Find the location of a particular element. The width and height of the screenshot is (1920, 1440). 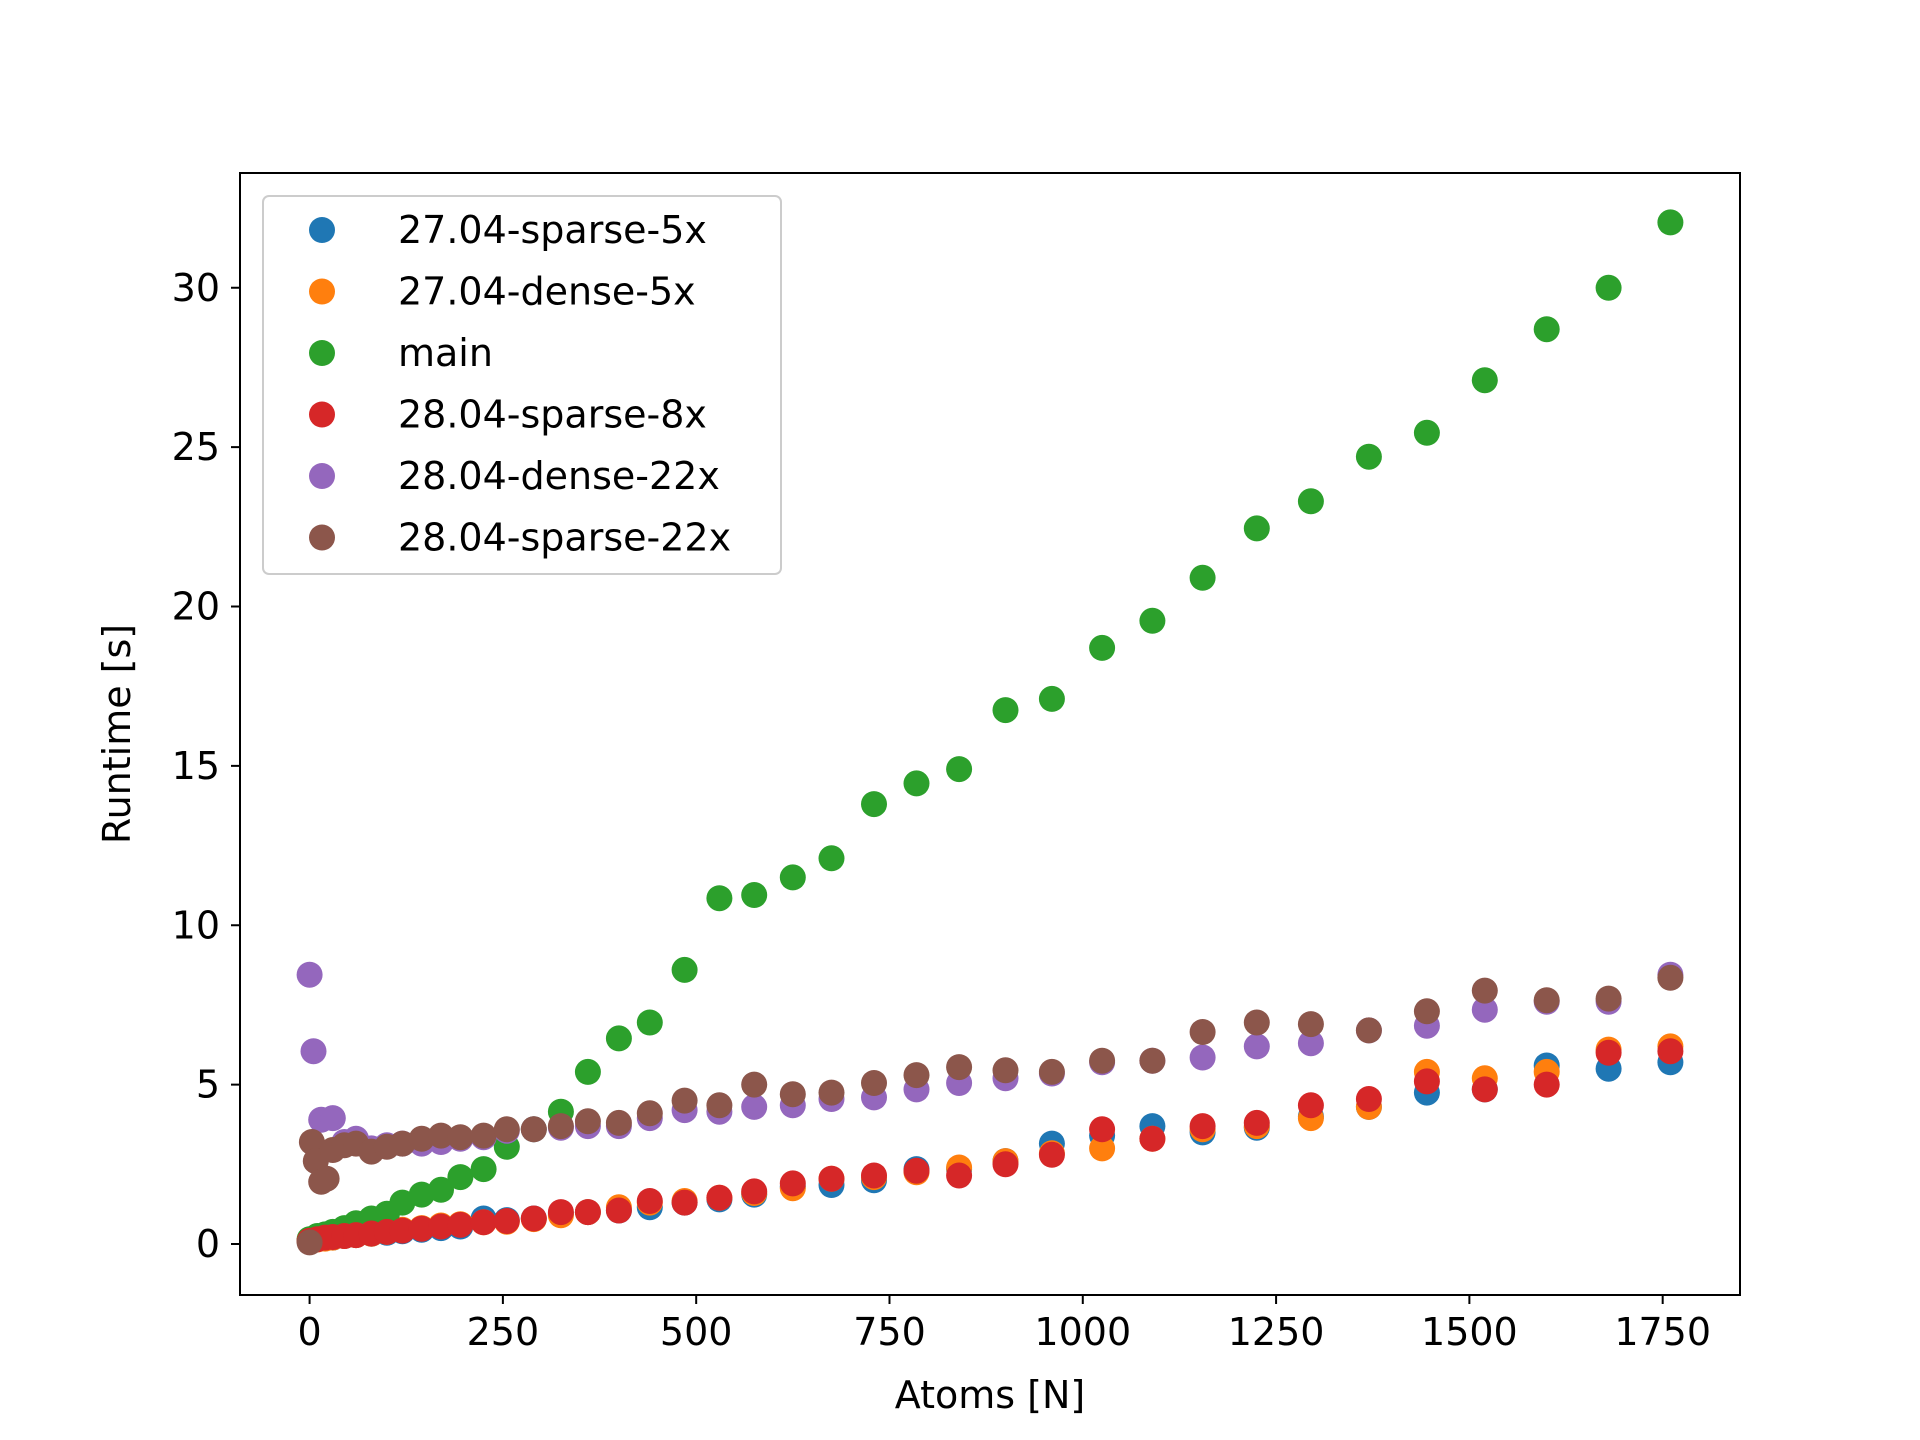

x-tick-label: 250 is located at coordinates (503, 1332).